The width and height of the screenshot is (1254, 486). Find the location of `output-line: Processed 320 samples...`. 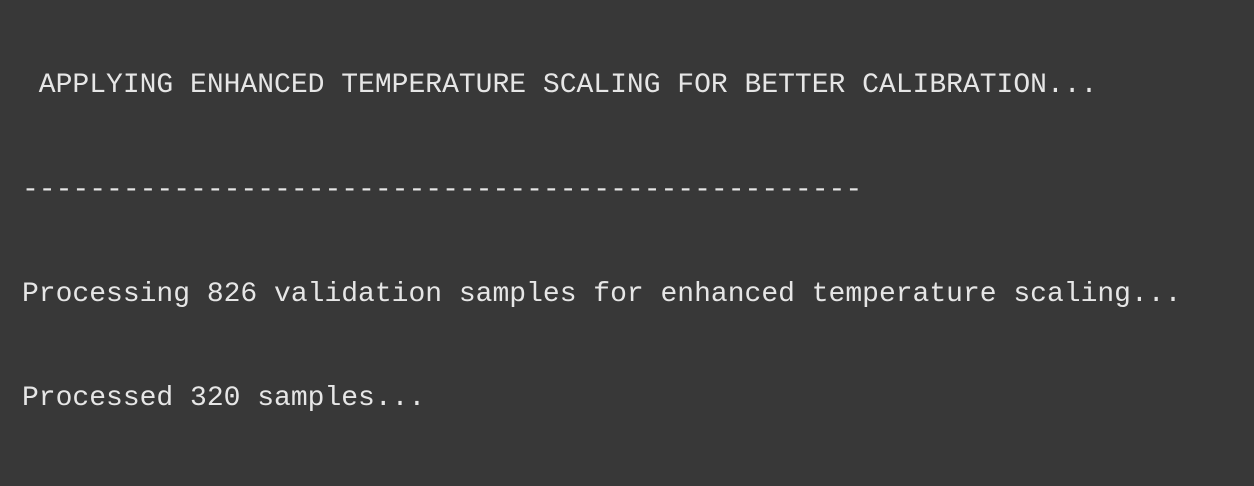

output-line: Processed 320 samples... is located at coordinates (224, 398).